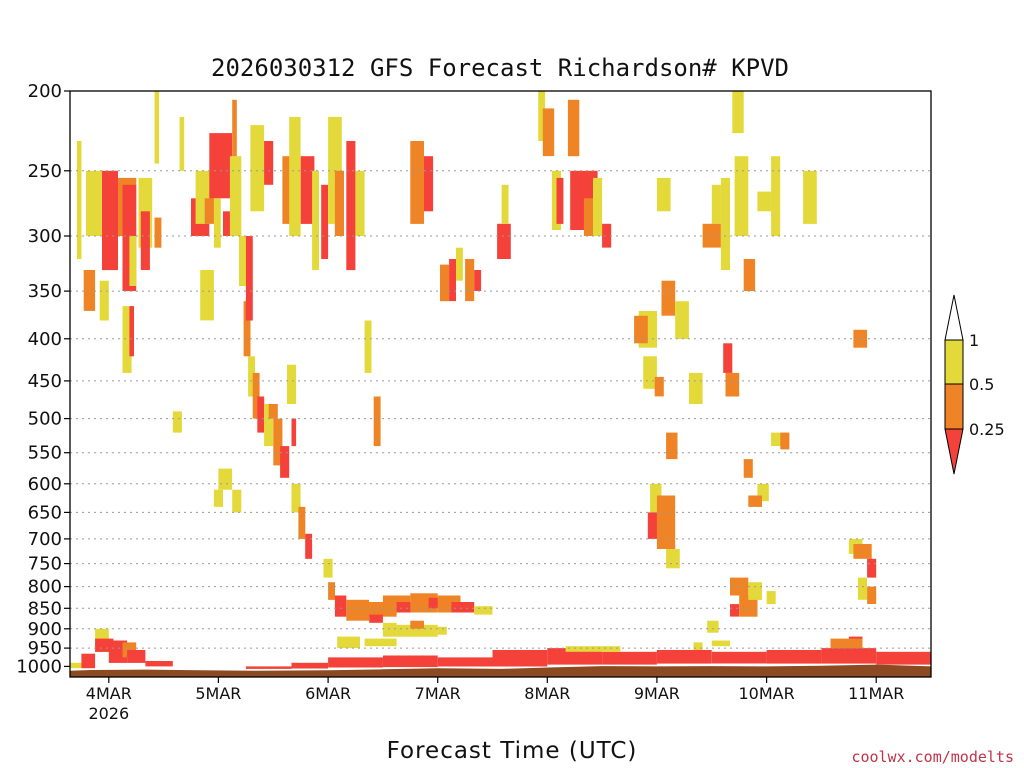 This screenshot has width=1024, height=768. What do you see at coordinates (876, 693) in the screenshot?
I see `x-tick-label-11MAR: 11MAR` at bounding box center [876, 693].